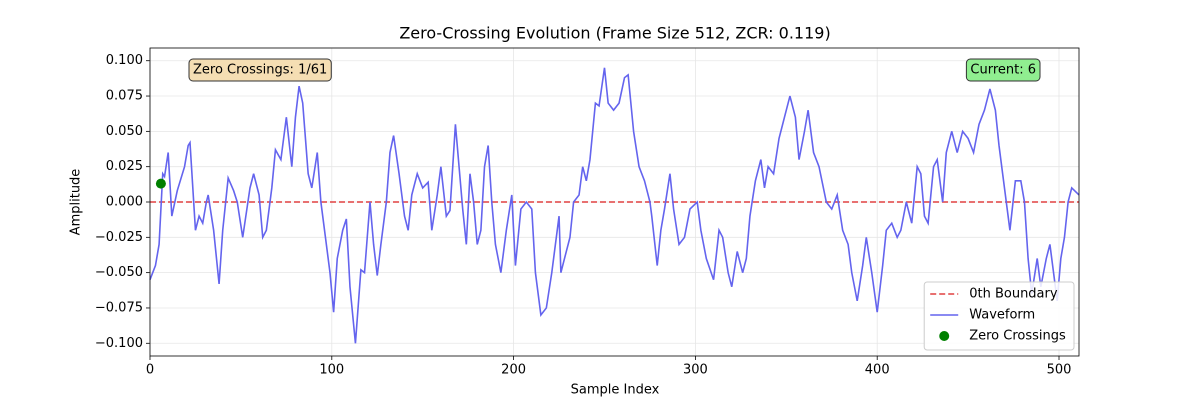 The width and height of the screenshot is (1200, 400). I want to click on y-tick-label: −0.100, so click(119, 343).